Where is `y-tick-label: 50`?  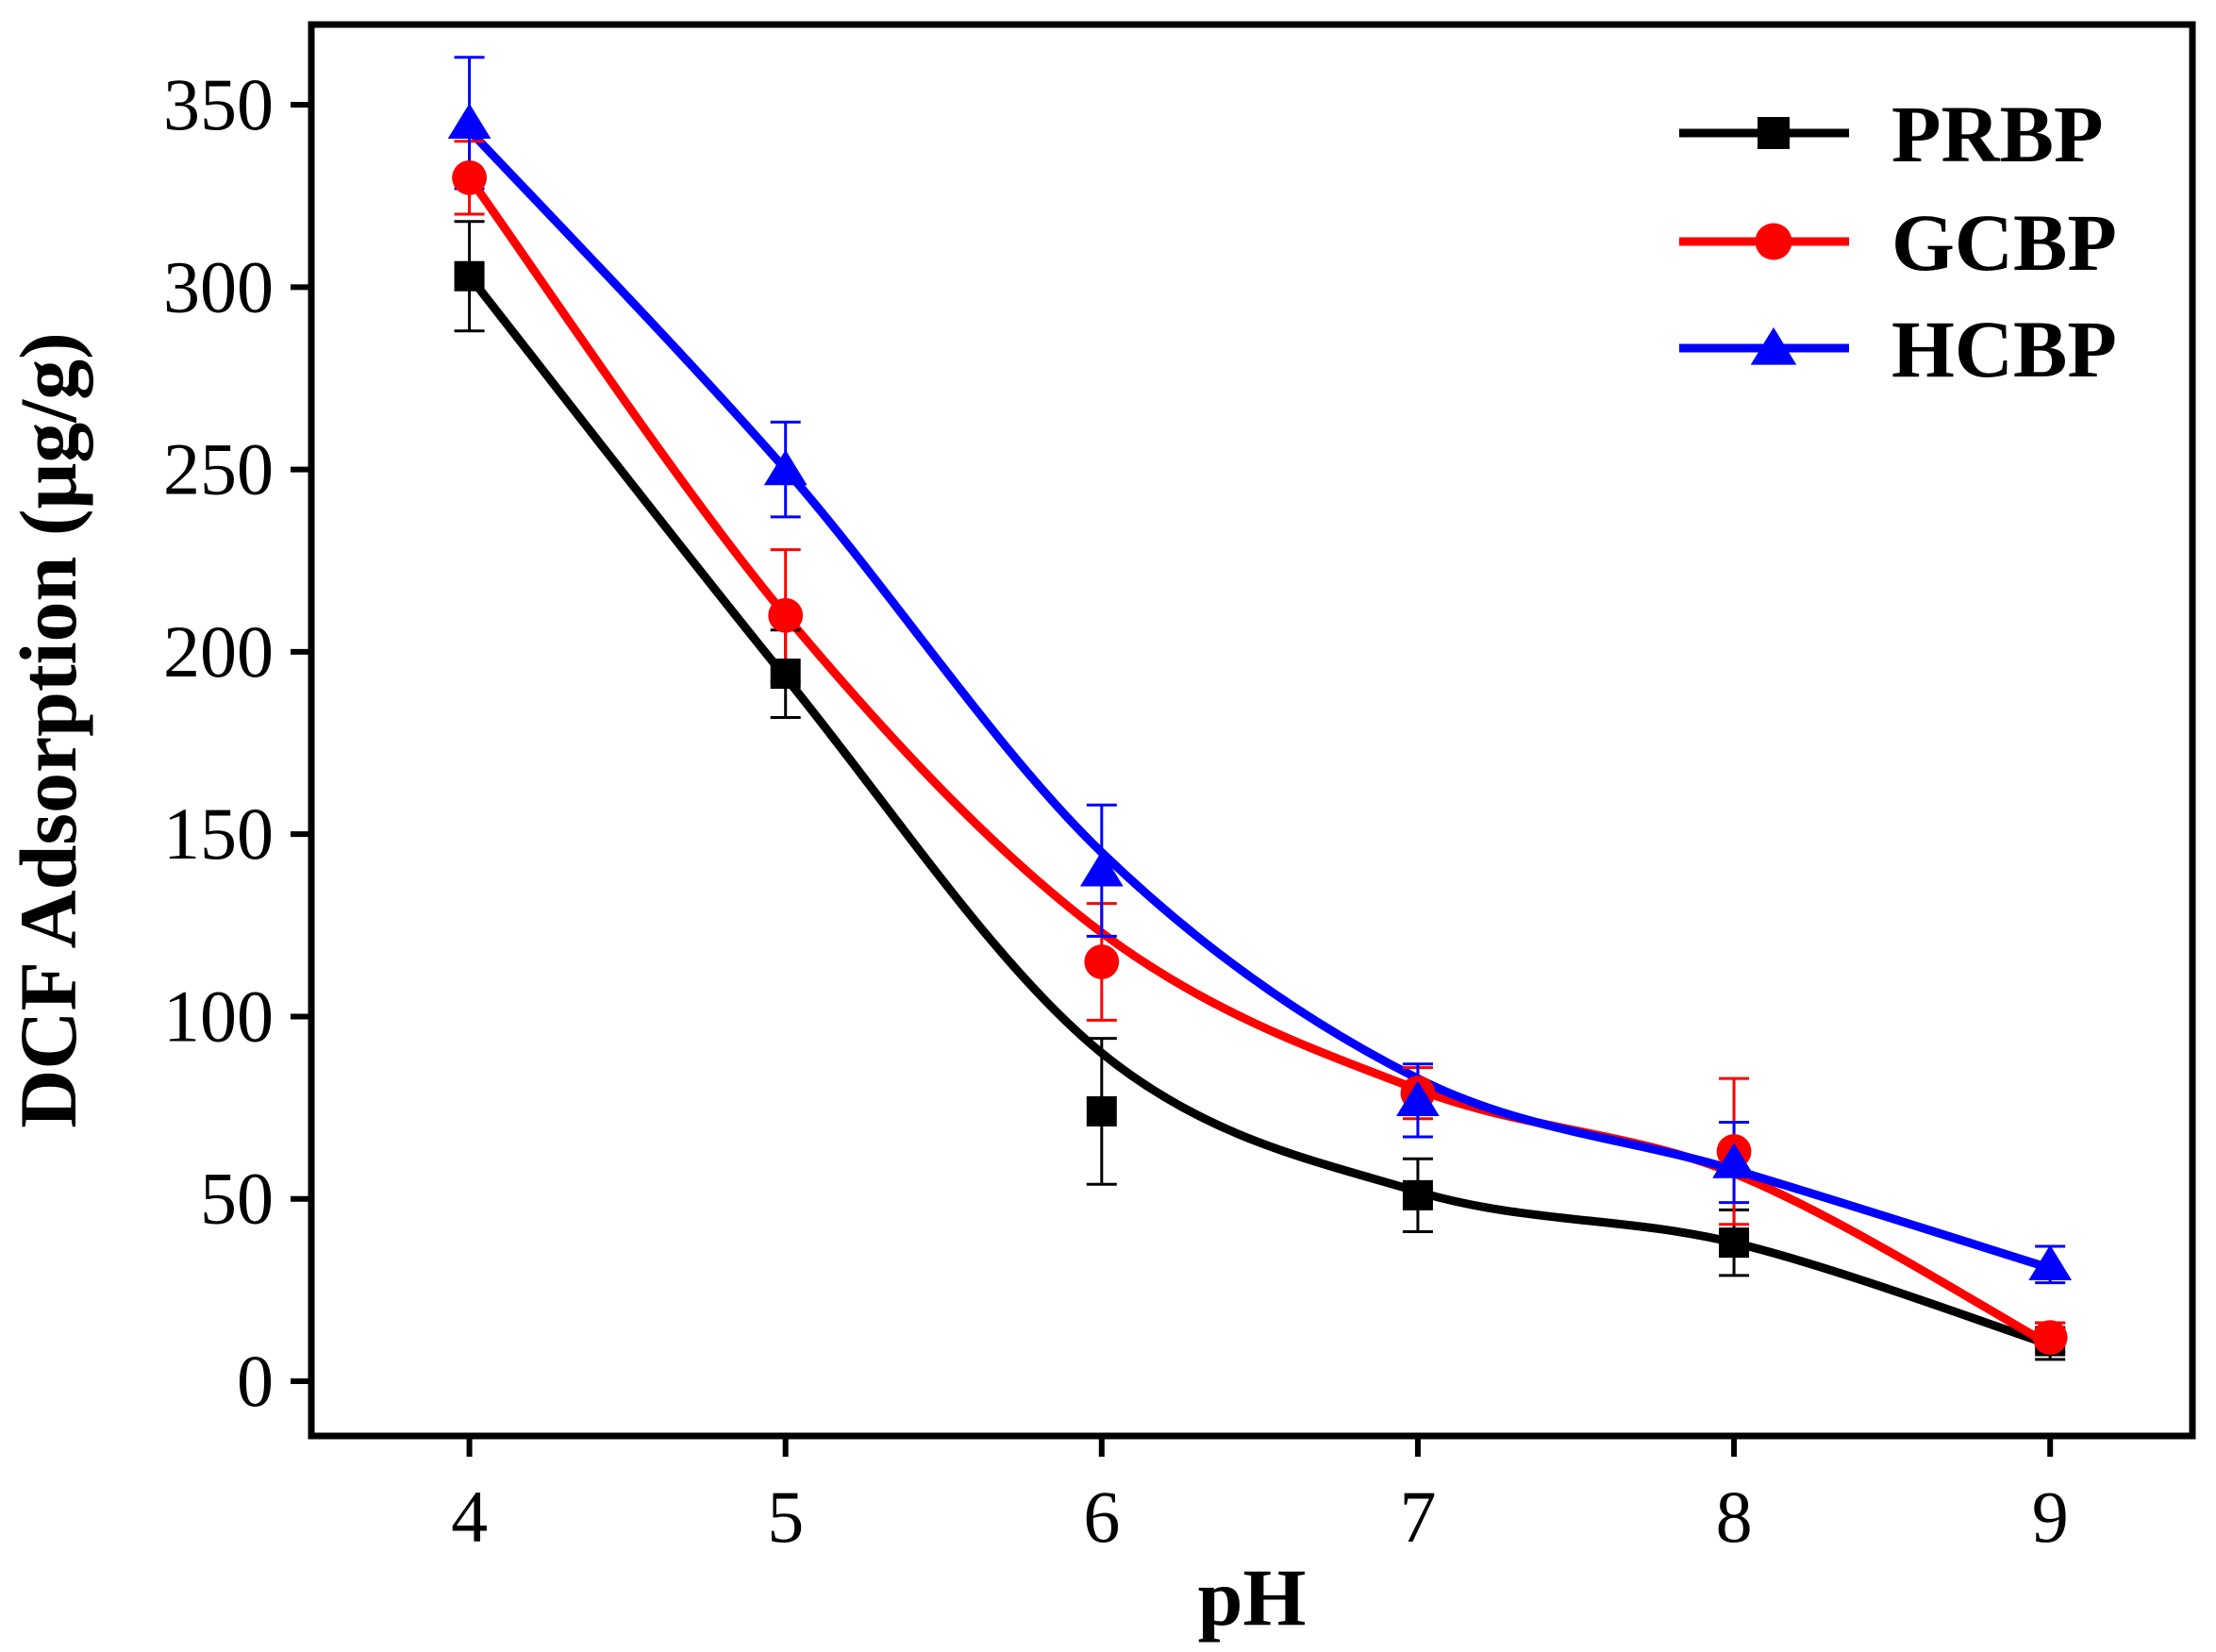 y-tick-label: 50 is located at coordinates (237, 1199).